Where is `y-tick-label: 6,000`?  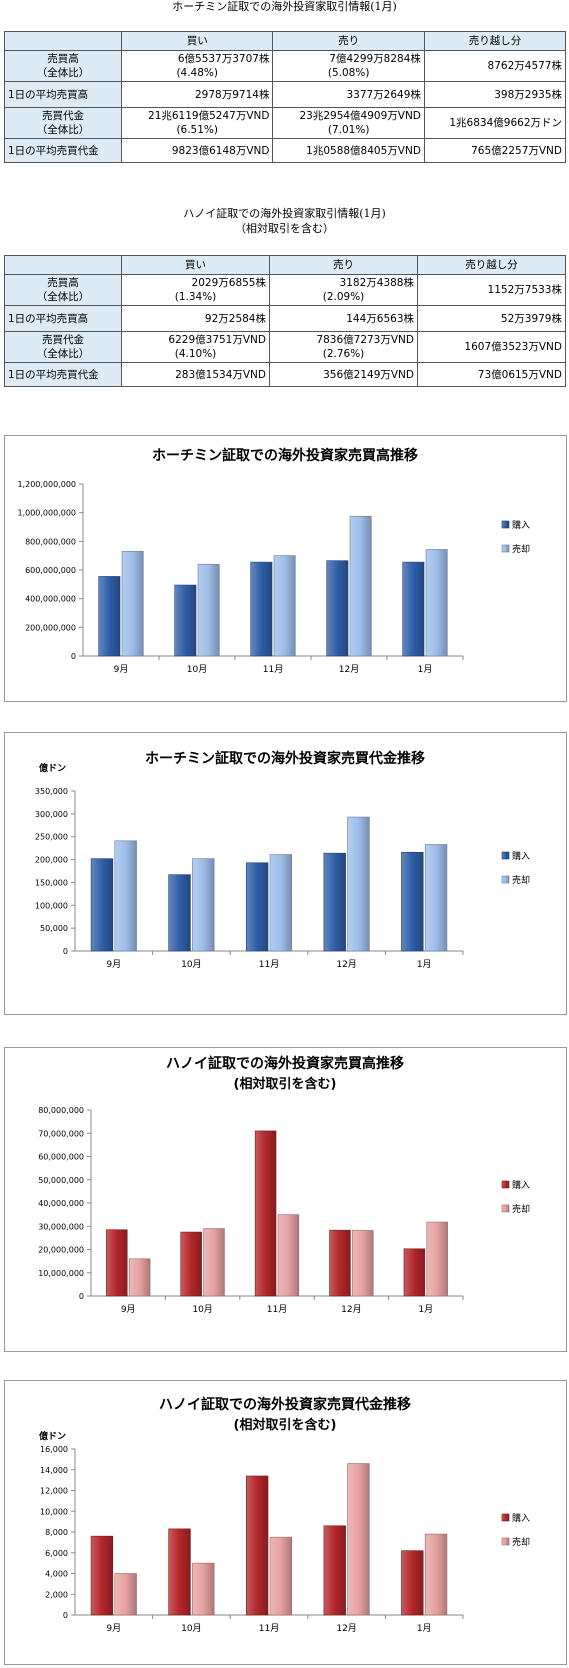
y-tick-label: 6,000 is located at coordinates (56, 1553).